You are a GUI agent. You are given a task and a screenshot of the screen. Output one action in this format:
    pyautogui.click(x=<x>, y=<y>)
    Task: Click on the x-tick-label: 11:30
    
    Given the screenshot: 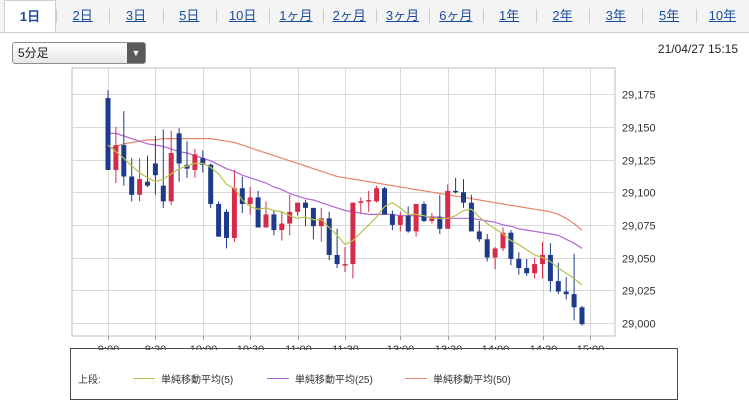 What is the action you would take?
    pyautogui.click(x=345, y=347)
    